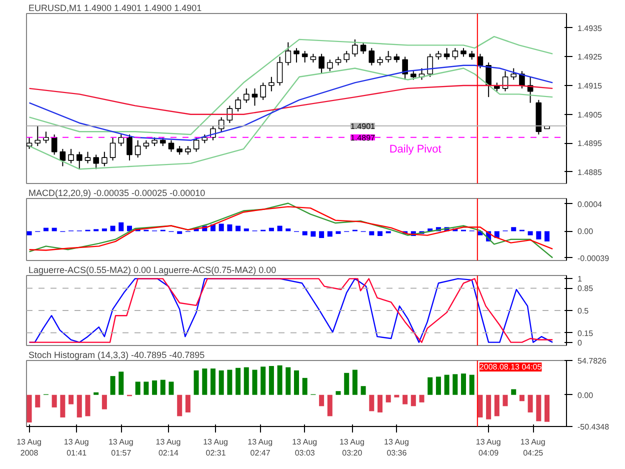 The image size is (625, 469). I want to click on y-tick-label: -0.00039, so click(594, 258).